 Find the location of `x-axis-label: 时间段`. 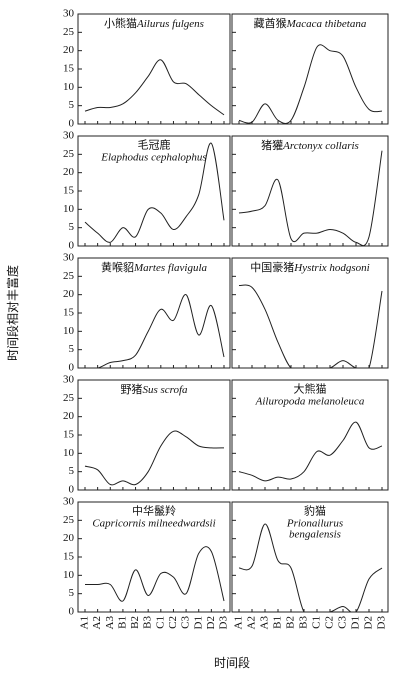

x-axis-label: 时间段 is located at coordinates (232, 662).